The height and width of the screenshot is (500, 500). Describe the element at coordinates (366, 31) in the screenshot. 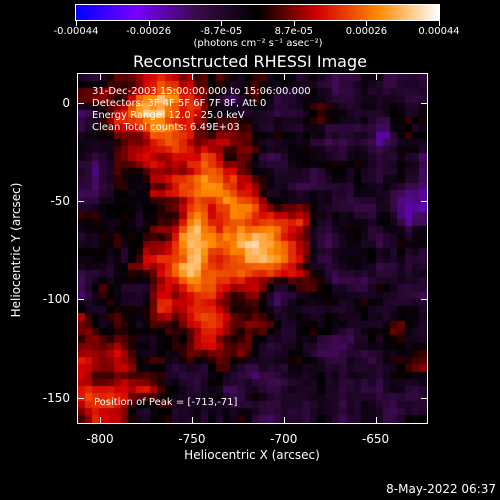

I see `colorbar-tick-label: 0.00026` at that location.